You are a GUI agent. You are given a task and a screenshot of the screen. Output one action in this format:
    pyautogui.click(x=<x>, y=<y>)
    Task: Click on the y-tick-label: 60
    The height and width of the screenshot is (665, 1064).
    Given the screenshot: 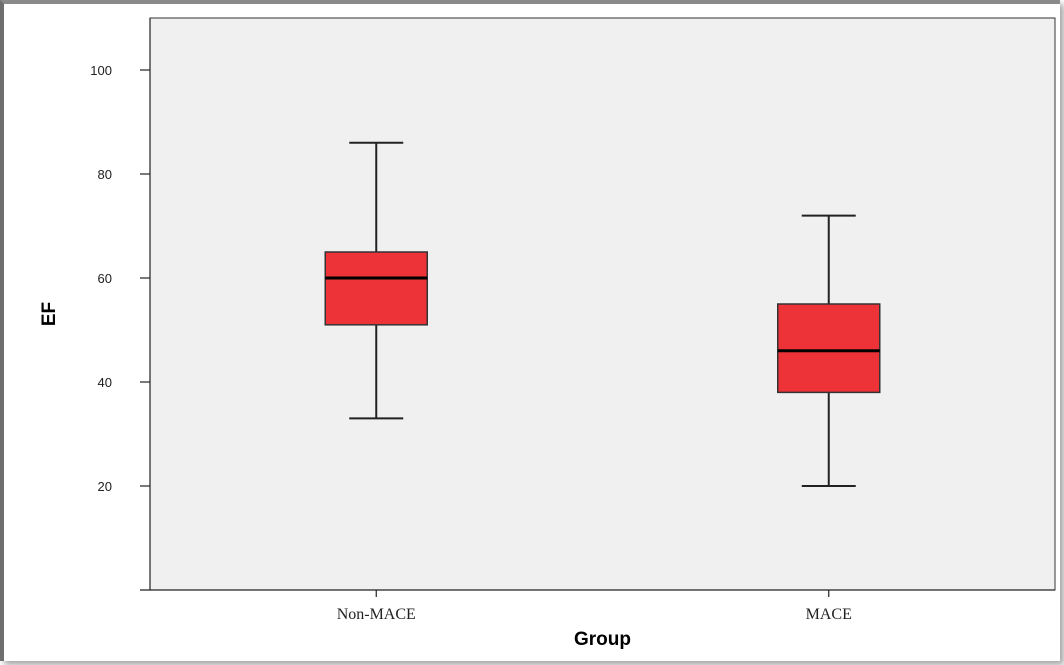 What is the action you would take?
    pyautogui.click(x=105, y=278)
    